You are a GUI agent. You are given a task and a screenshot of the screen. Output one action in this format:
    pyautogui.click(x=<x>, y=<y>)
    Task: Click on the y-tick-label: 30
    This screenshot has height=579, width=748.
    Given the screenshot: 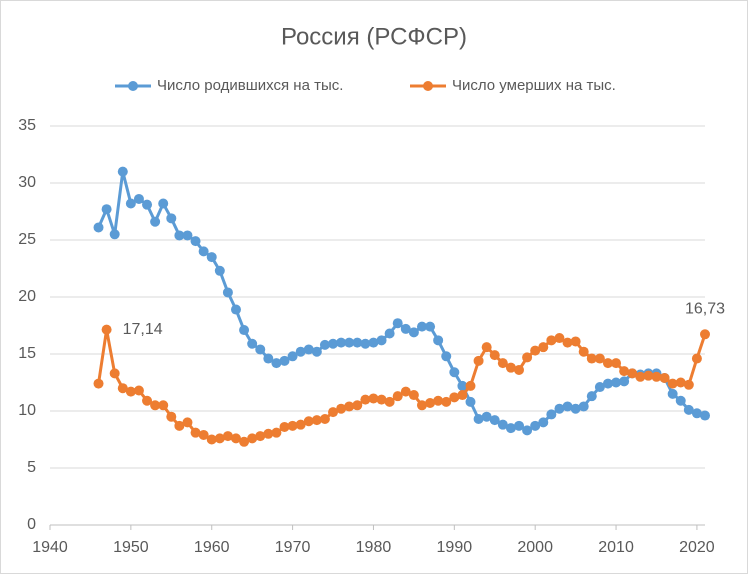 What is the action you would take?
    pyautogui.click(x=27, y=182)
    